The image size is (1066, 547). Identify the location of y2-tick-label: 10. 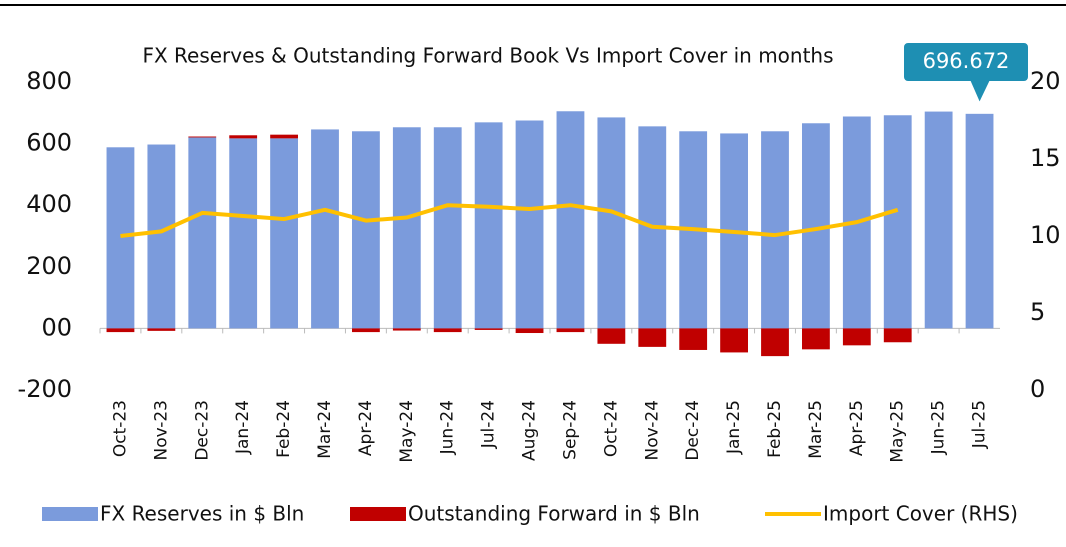
(1045, 235).